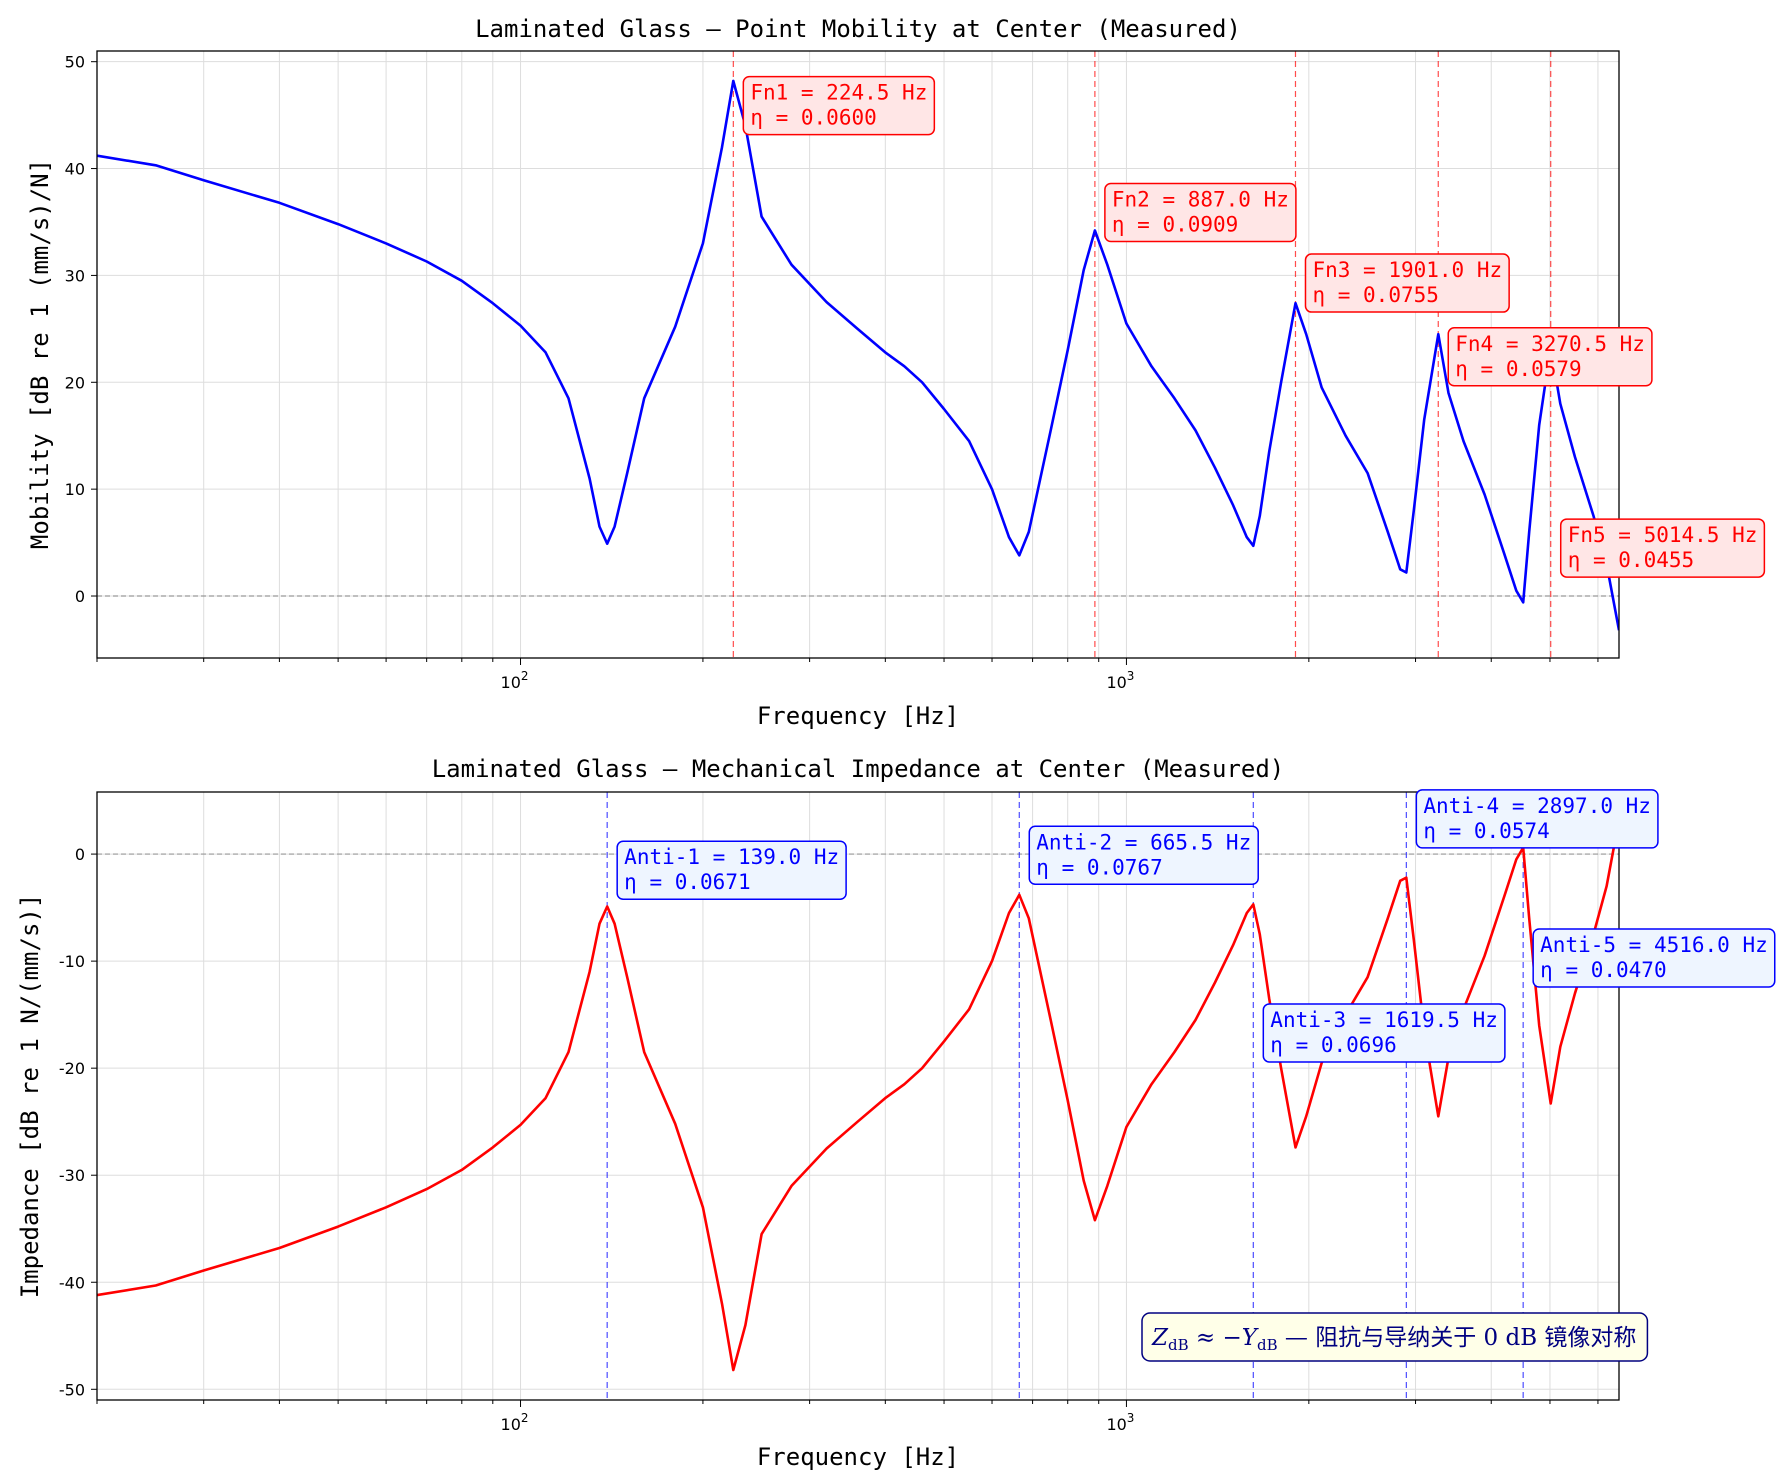 Image resolution: width=1780 pixels, height=1483 pixels. I want to click on mobility-x-tick-label: 10³, so click(1120, 680).